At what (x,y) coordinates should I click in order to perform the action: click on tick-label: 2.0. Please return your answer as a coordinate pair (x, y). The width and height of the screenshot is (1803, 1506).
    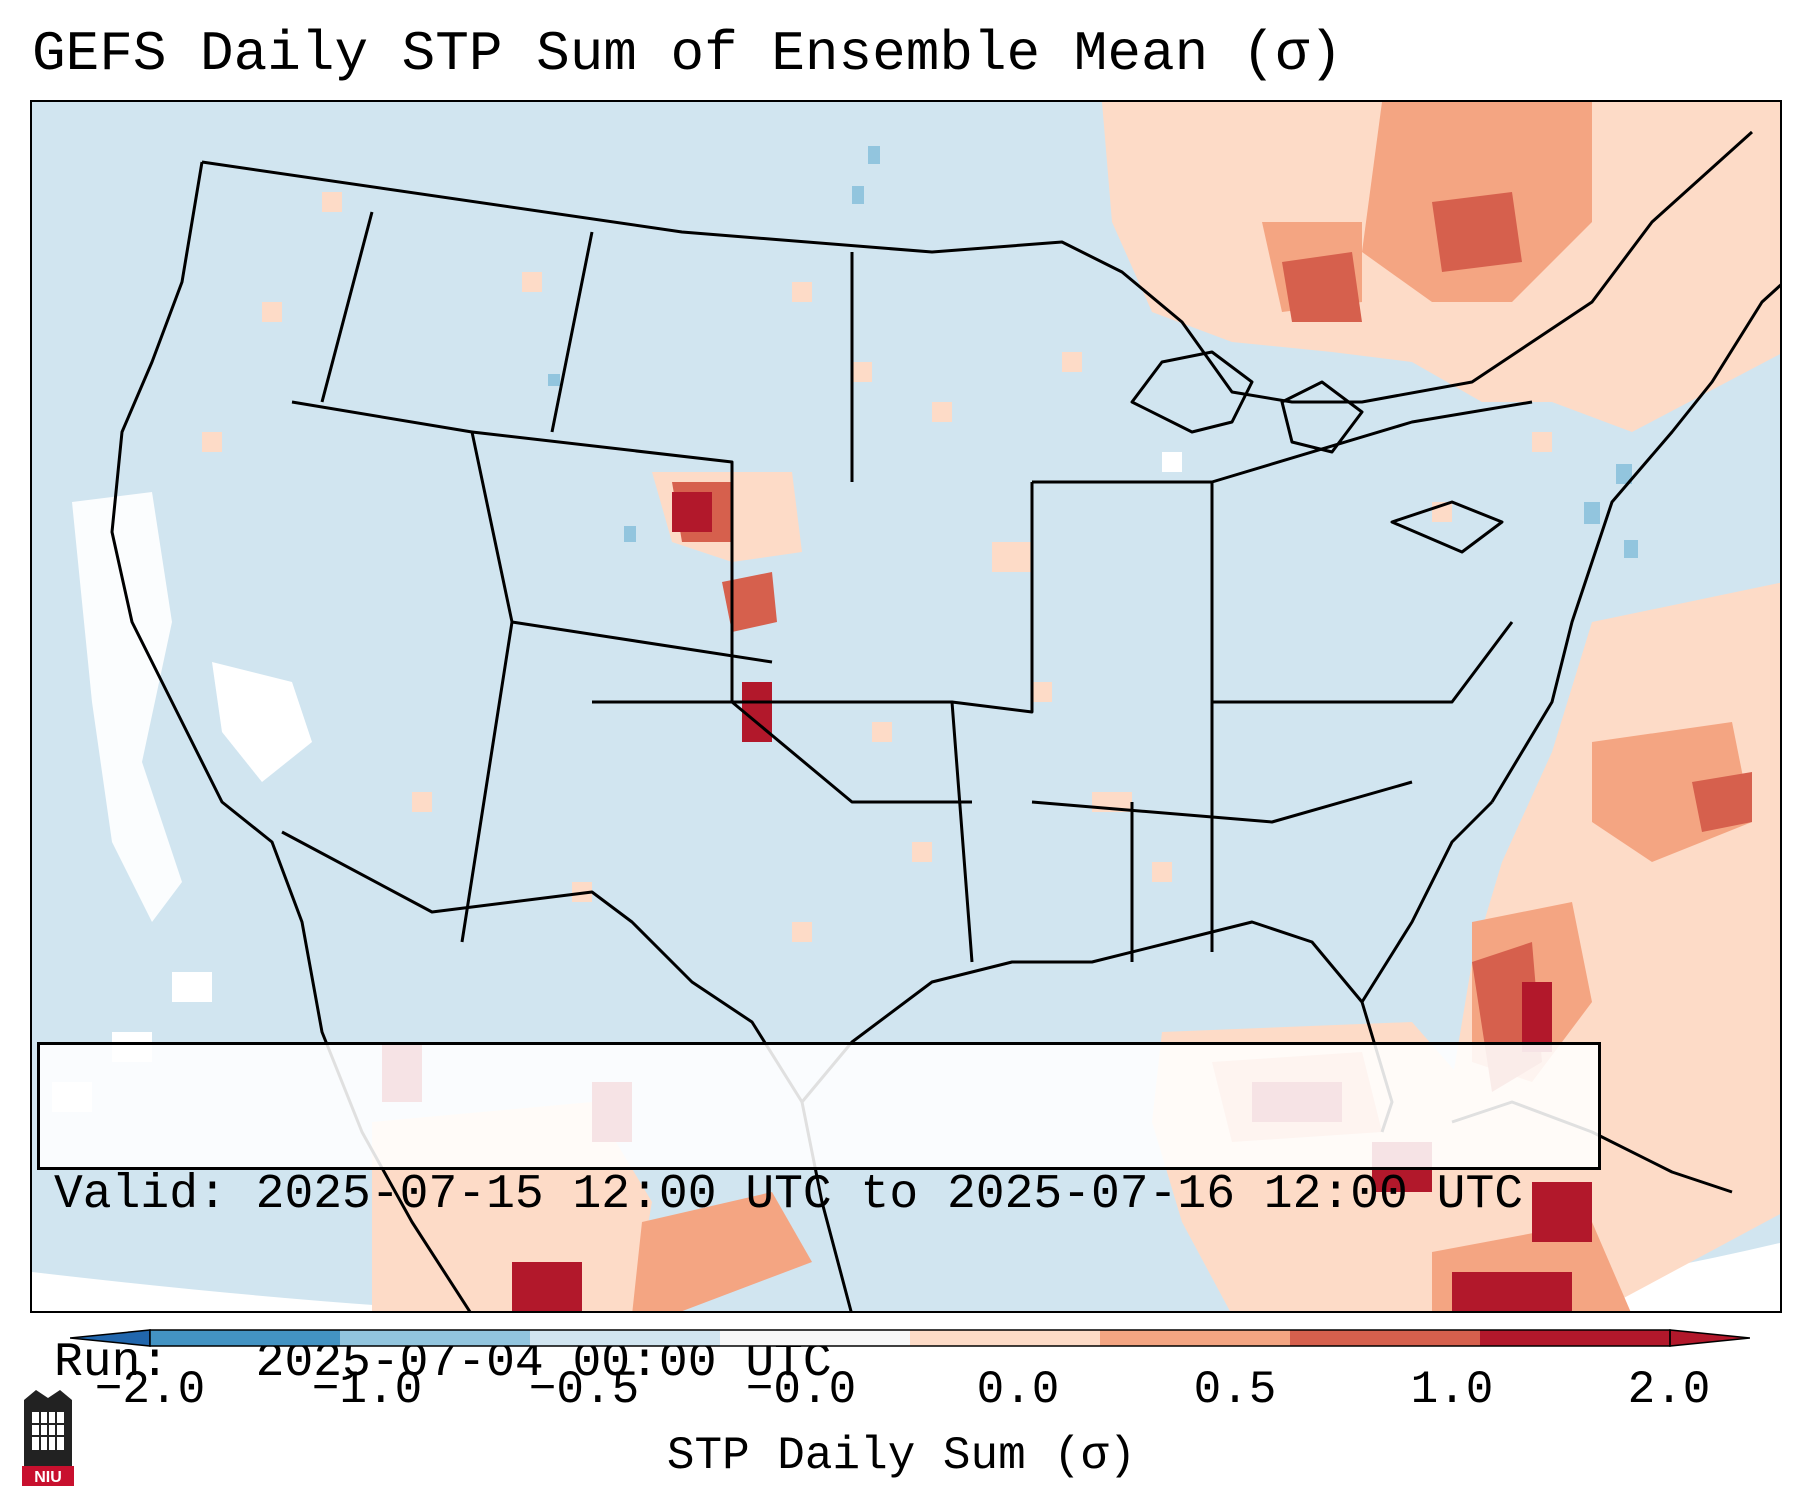
    Looking at the image, I should click on (1669, 1390).